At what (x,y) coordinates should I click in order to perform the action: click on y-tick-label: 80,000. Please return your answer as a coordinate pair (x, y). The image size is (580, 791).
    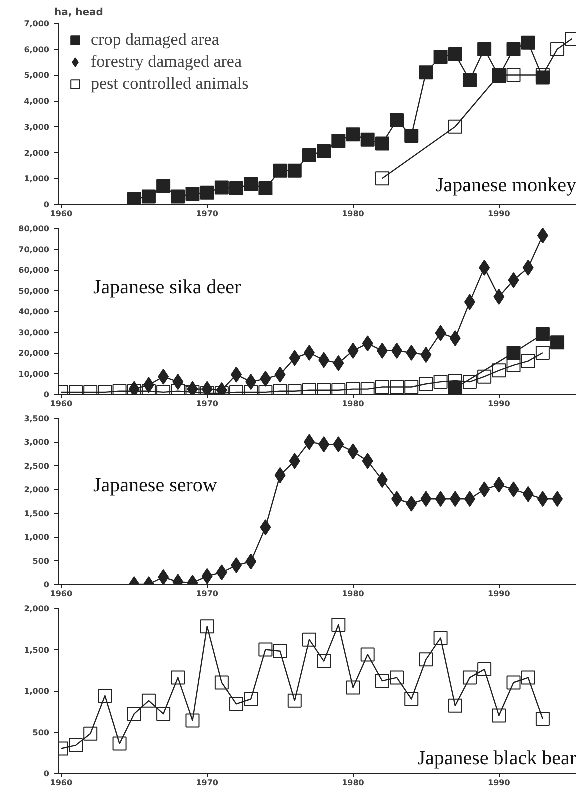
    Looking at the image, I should click on (34, 229).